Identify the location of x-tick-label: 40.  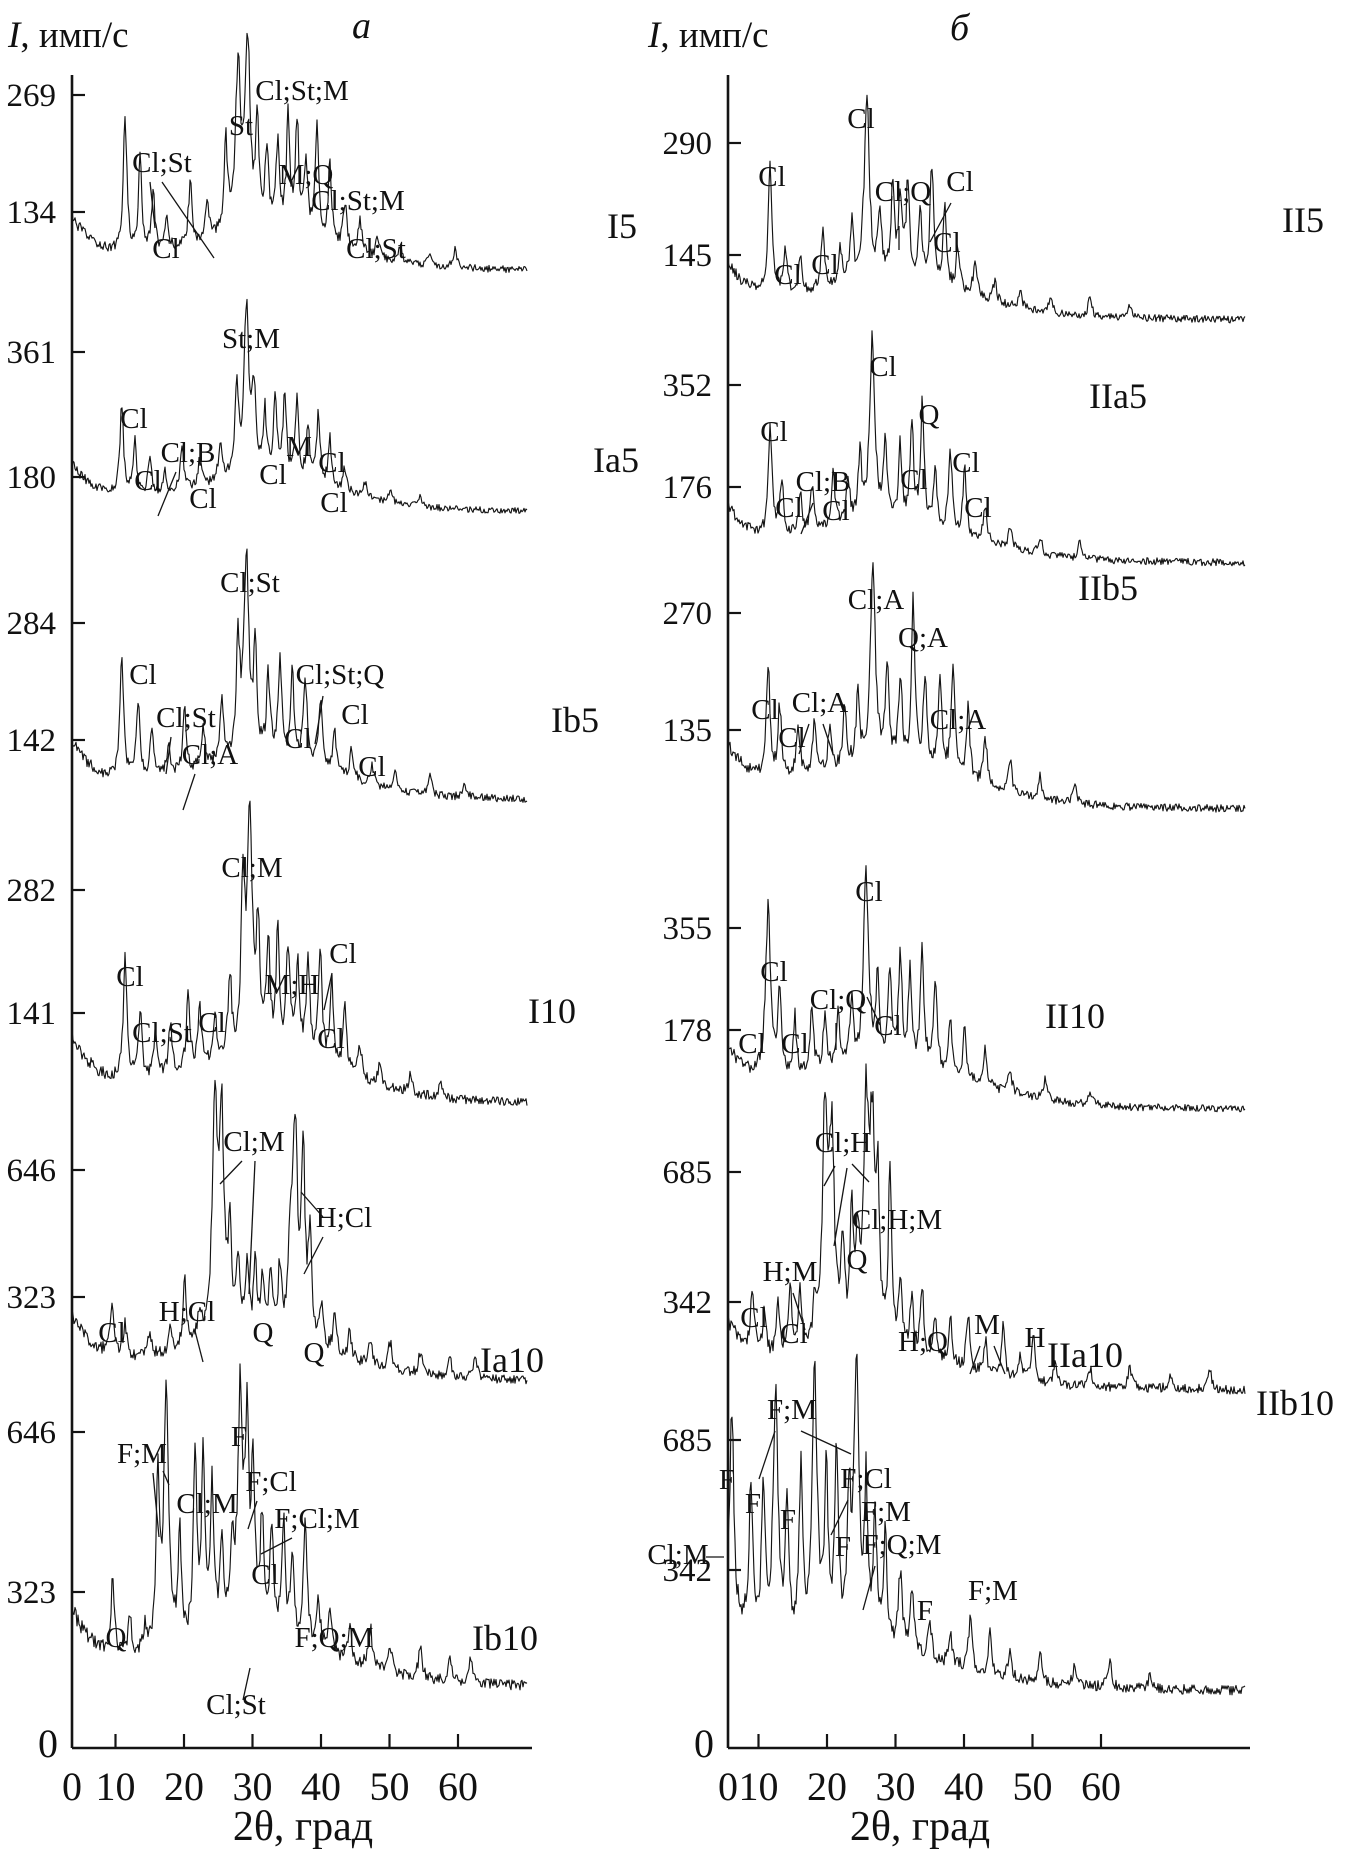
(964, 1786).